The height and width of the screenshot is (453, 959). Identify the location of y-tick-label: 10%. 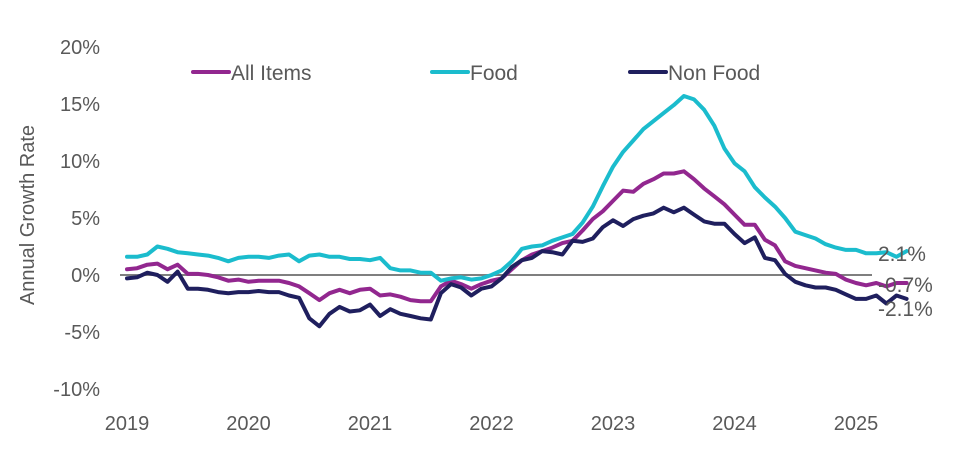
(80, 162).